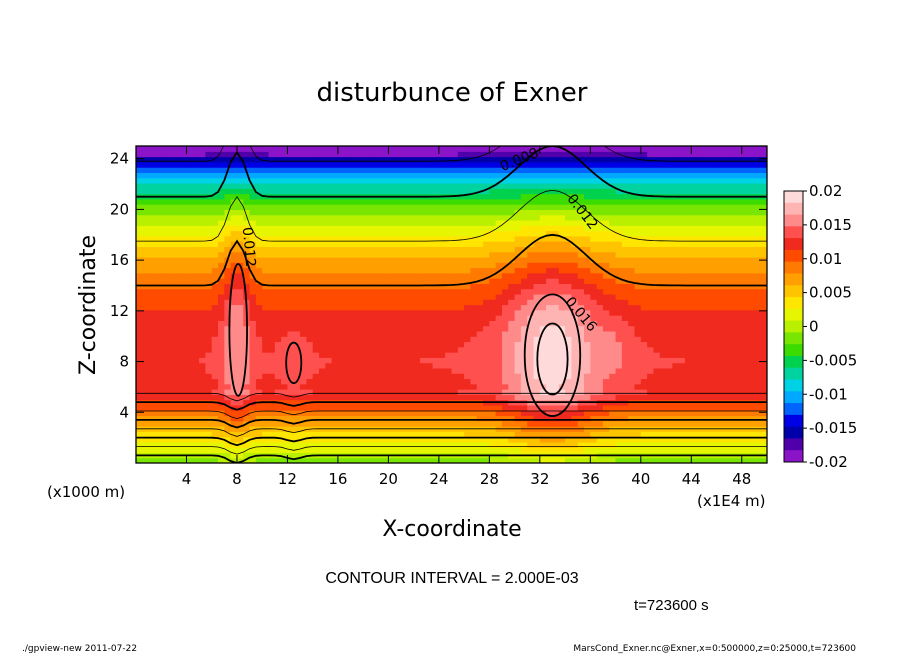 The height and width of the screenshot is (654, 904). Describe the element at coordinates (119, 209) in the screenshot. I see `y-tick-label: 20` at that location.